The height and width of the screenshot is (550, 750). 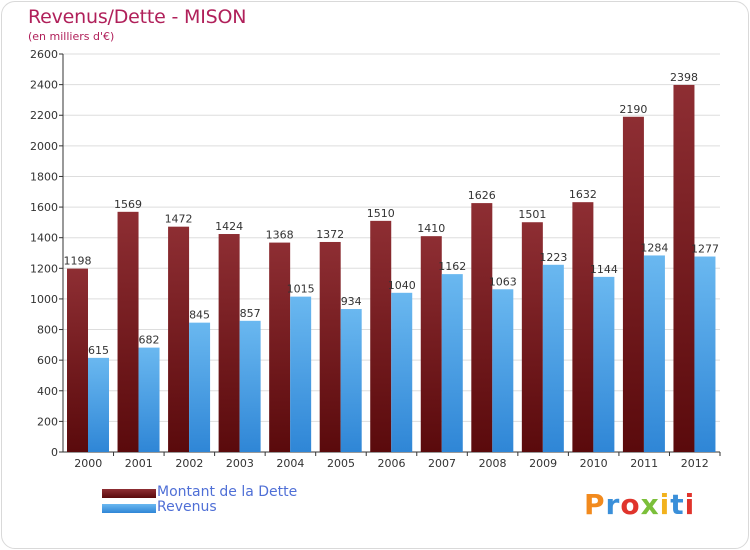 I want to click on chart-title: Revenus/Dette - MISON, so click(x=137, y=17).